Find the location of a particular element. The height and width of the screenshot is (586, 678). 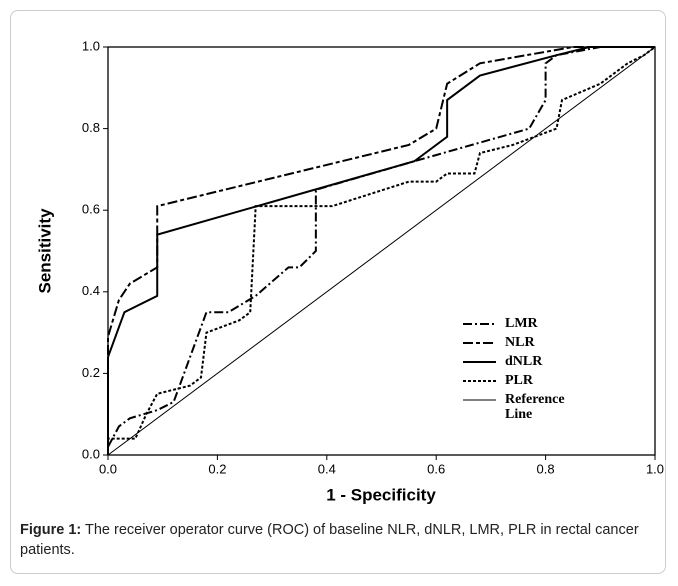

legend-label: PLR is located at coordinates (519, 380).